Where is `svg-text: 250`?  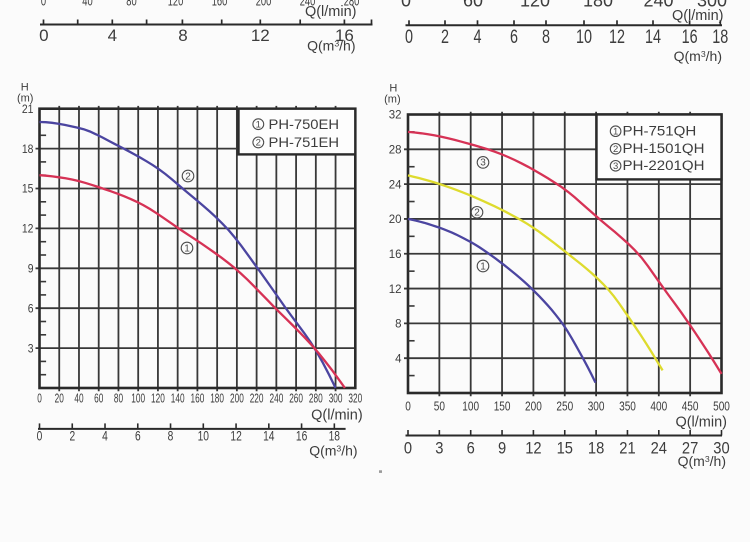
svg-text: 250 is located at coordinates (564, 406).